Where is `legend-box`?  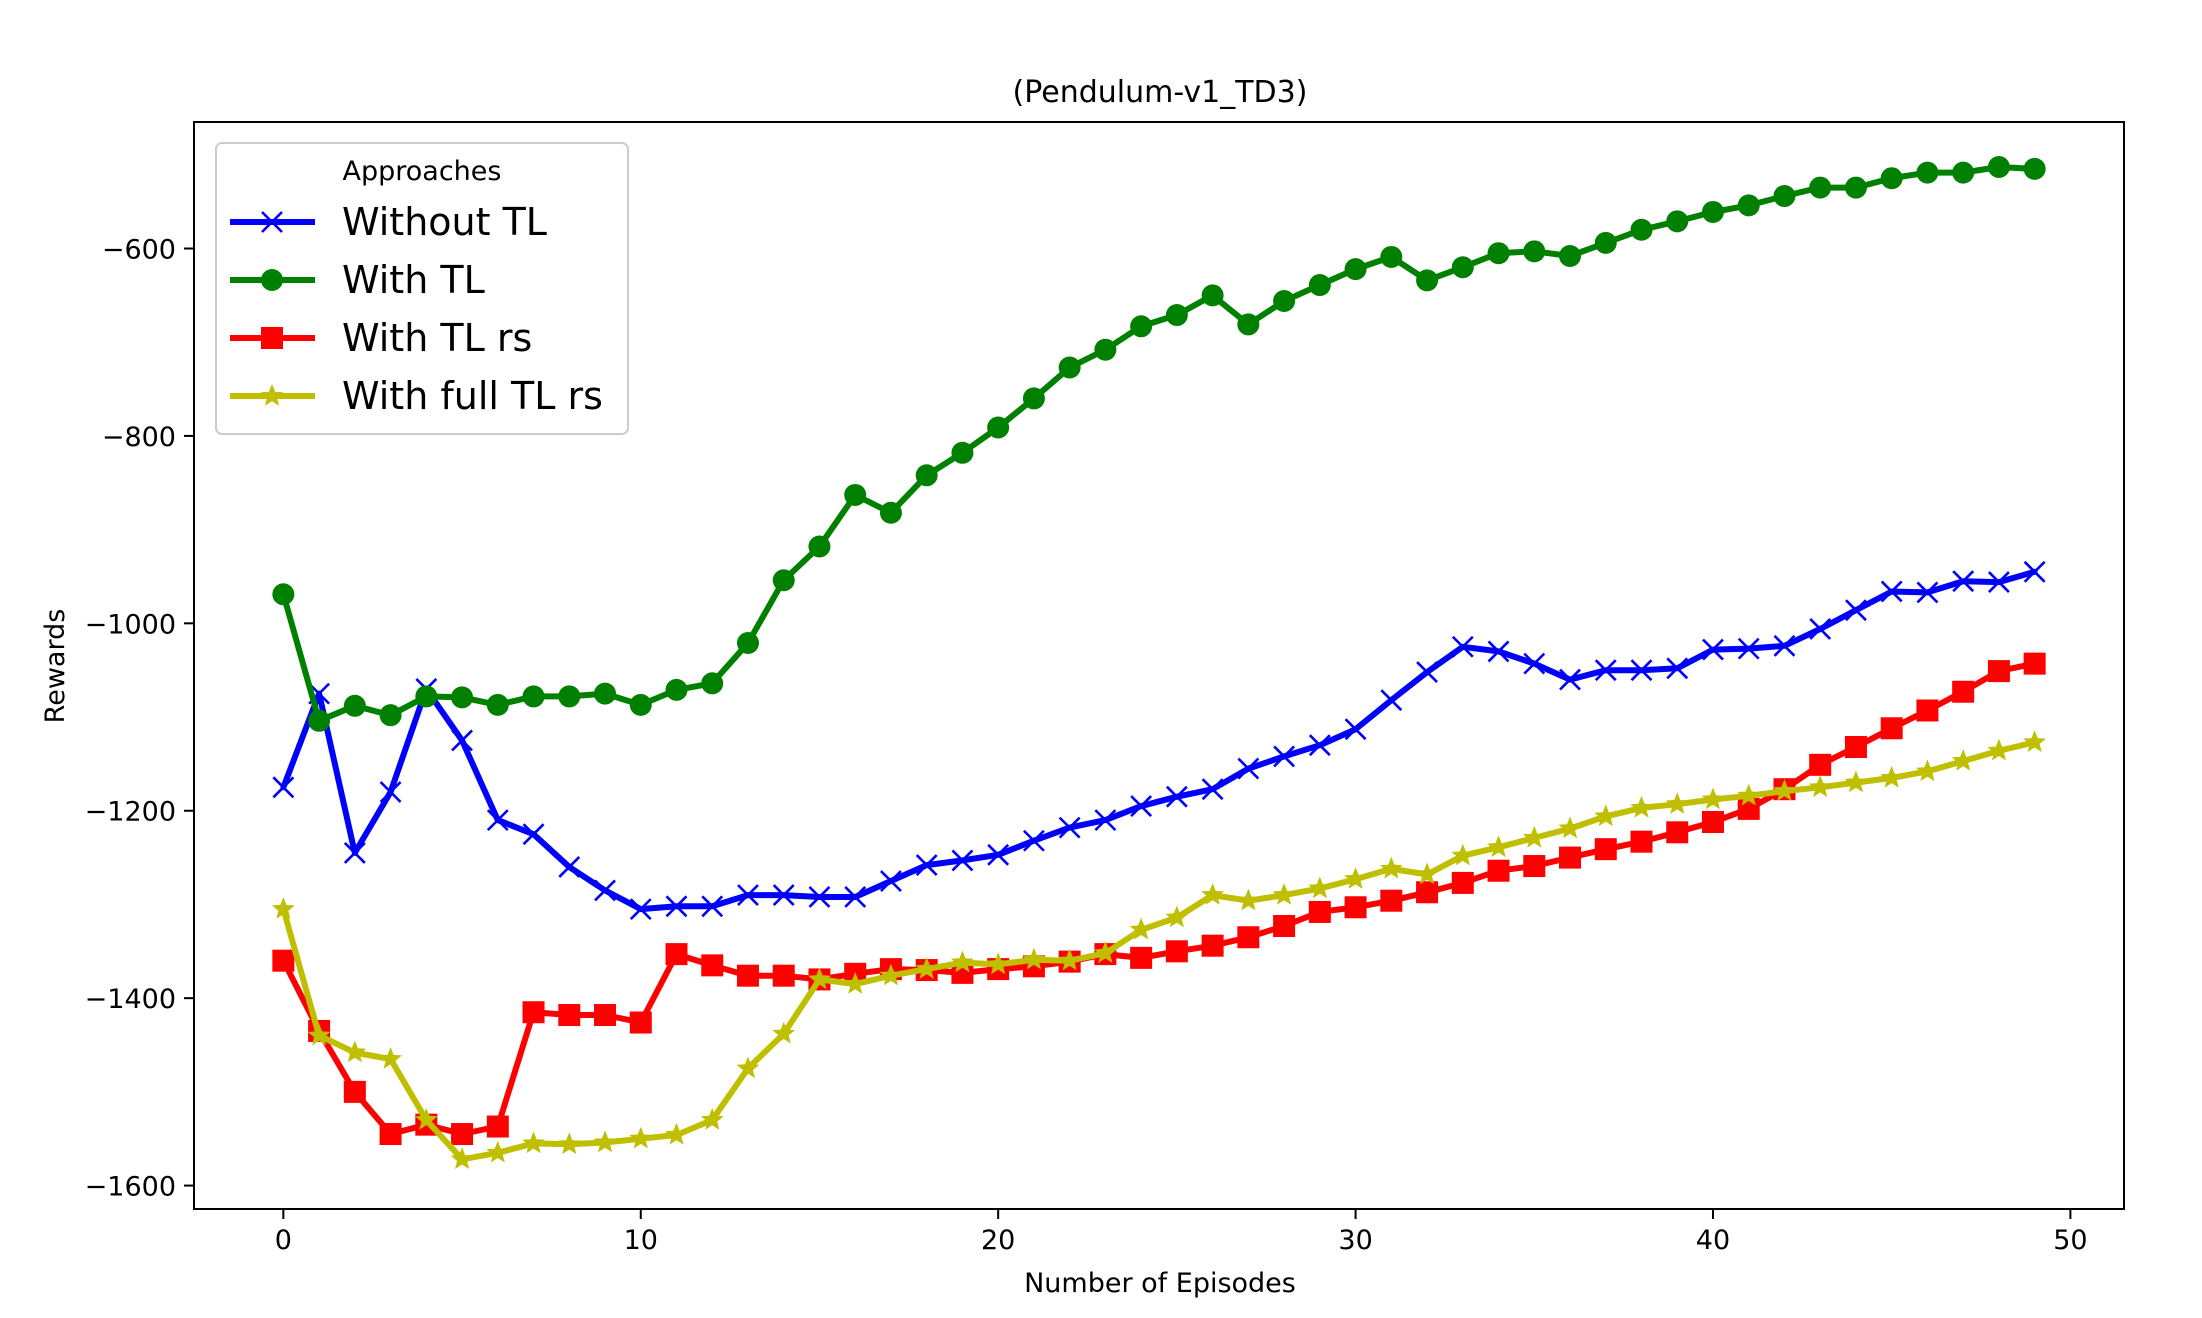
legend-box is located at coordinates (422, 288).